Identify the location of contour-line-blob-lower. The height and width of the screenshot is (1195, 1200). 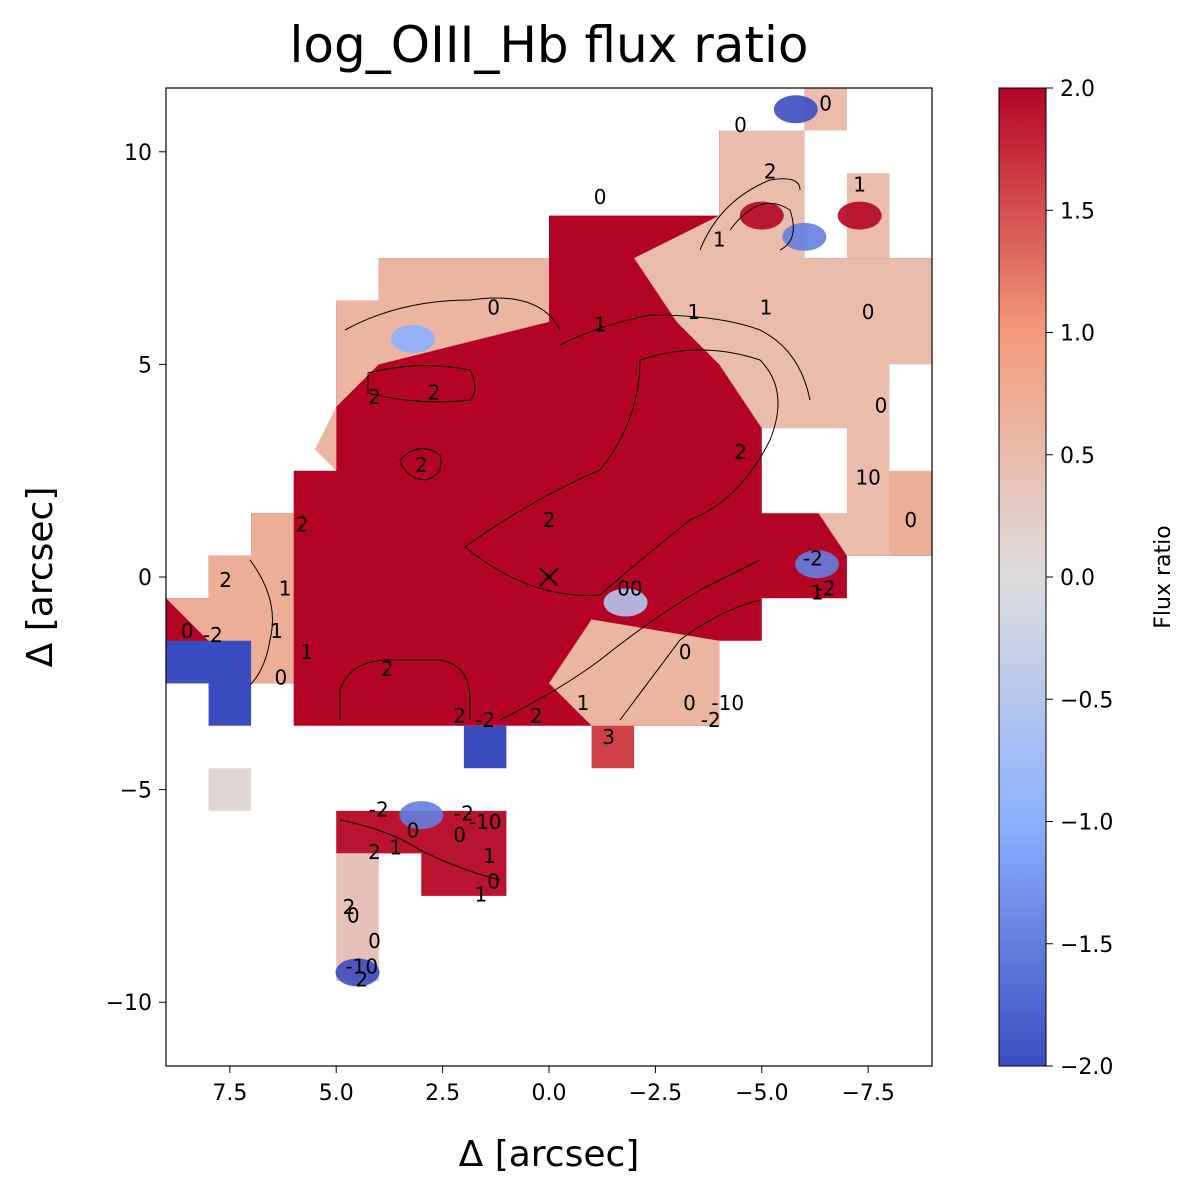
(405, 689).